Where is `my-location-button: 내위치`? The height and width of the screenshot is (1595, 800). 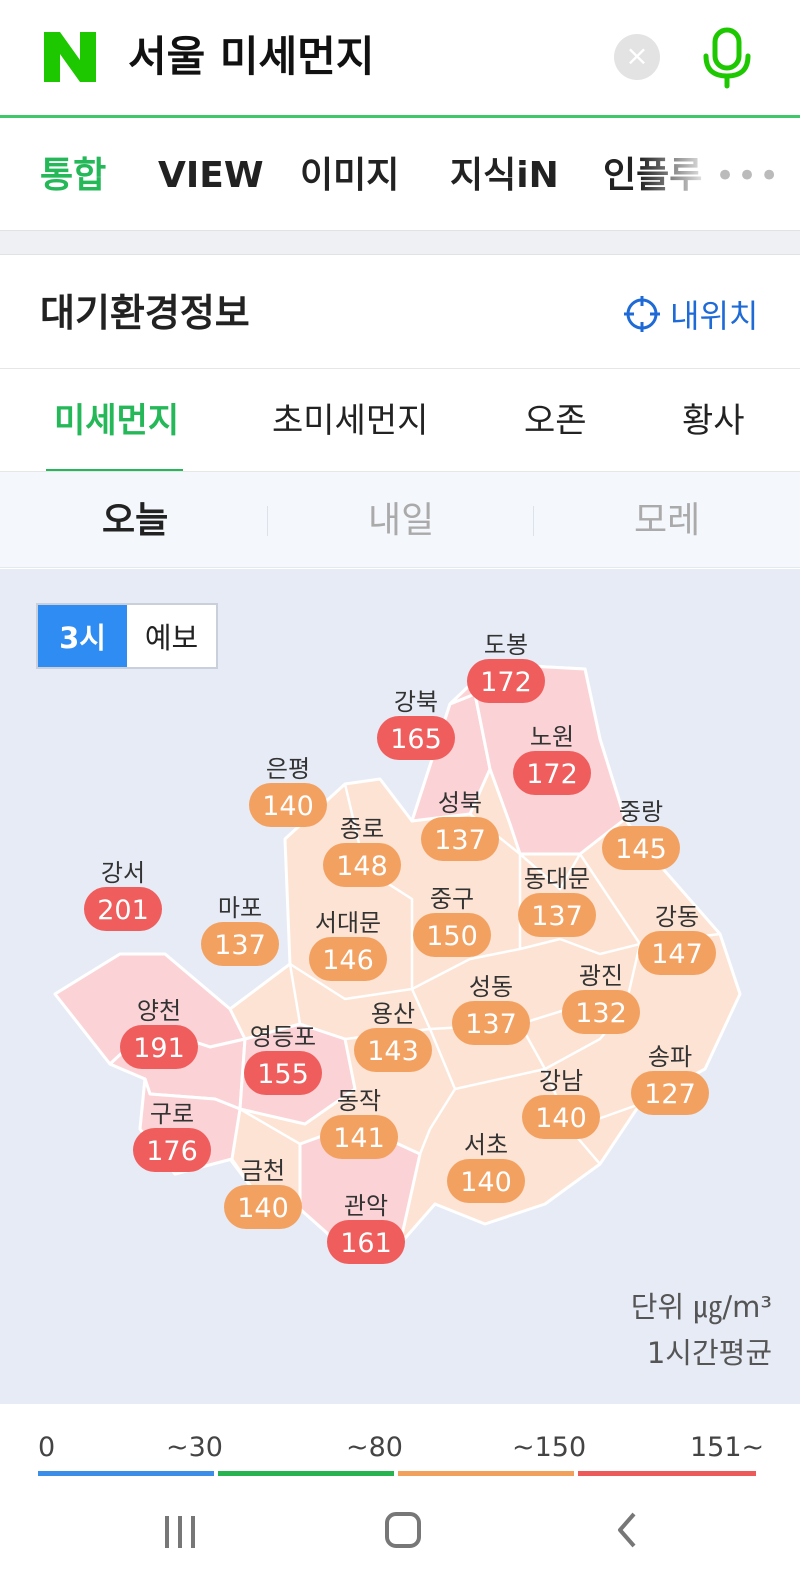
my-location-button: 내위치 is located at coordinates (691, 314).